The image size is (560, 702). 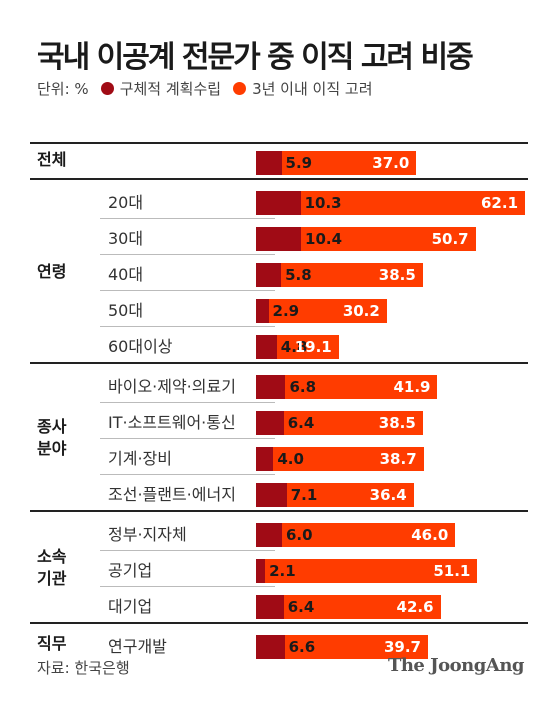 I want to click on row-label: 정부·지자체, so click(x=147, y=534).